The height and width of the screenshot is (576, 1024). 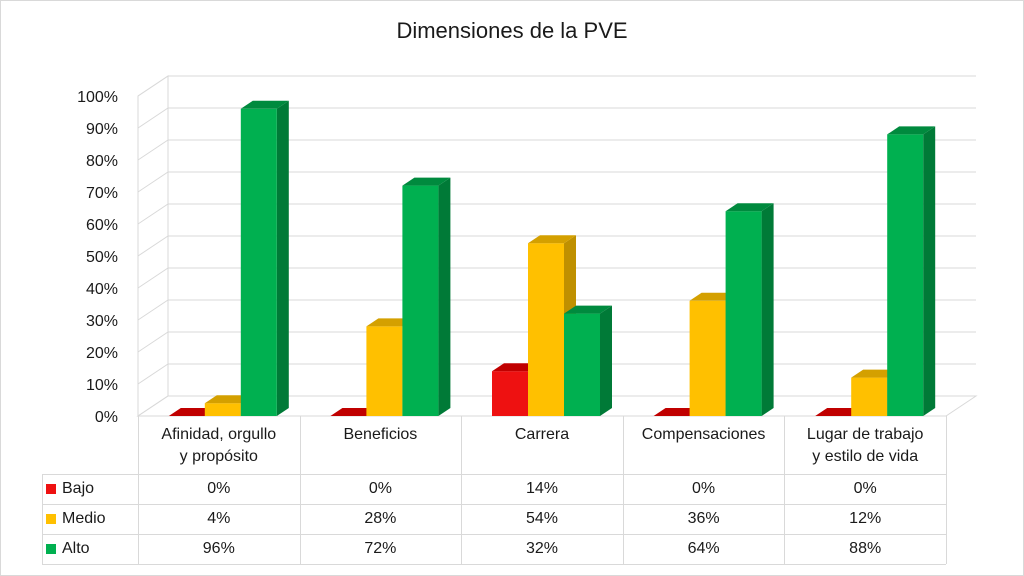 What do you see at coordinates (219, 434) in the screenshot?
I see `category-label-line: Afinidad, orgullo` at bounding box center [219, 434].